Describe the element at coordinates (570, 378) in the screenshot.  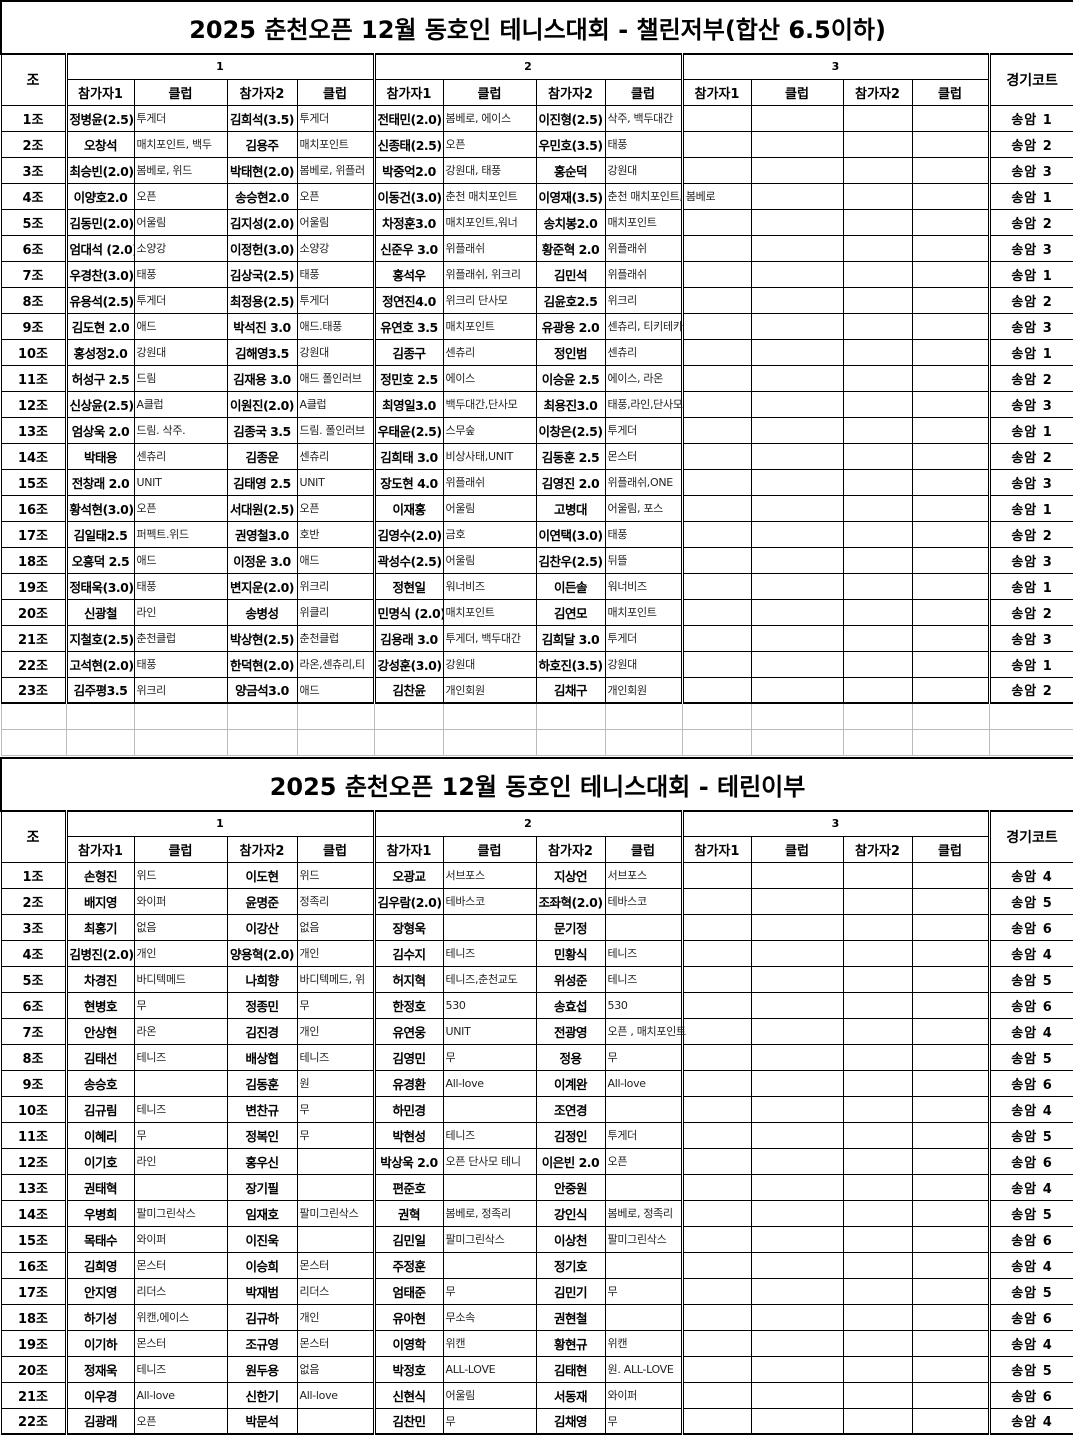
I see `participant-cell: 이승윤 2.5` at that location.